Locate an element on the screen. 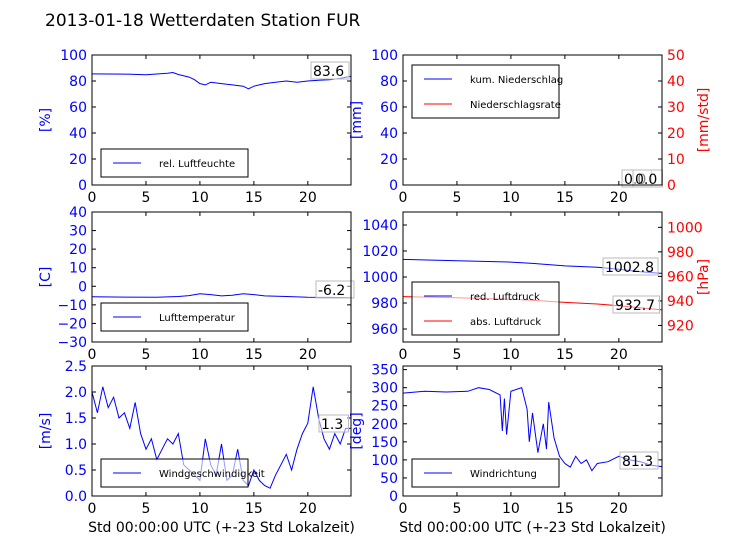 The height and width of the screenshot is (552, 736). y-tick-label-right: 20 is located at coordinates (676, 134).